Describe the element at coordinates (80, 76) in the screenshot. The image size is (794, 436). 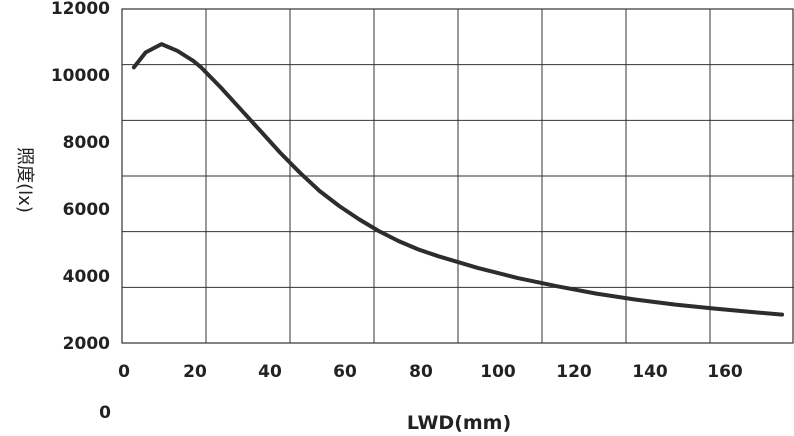
I see `y-tick-label: 10000` at that location.